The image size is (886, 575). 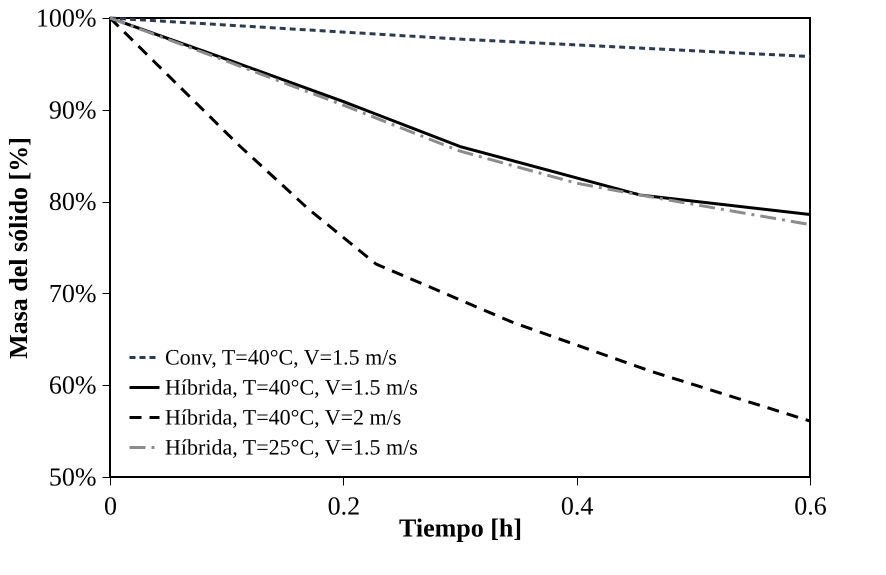 What do you see at coordinates (72, 477) in the screenshot?
I see `y-tick-label: 50%` at bounding box center [72, 477].